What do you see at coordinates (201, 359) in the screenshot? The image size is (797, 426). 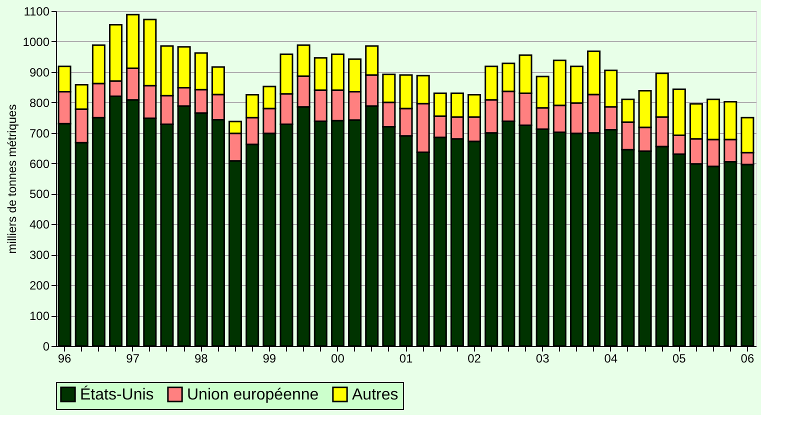 I see `x-tick-label: 98` at bounding box center [201, 359].